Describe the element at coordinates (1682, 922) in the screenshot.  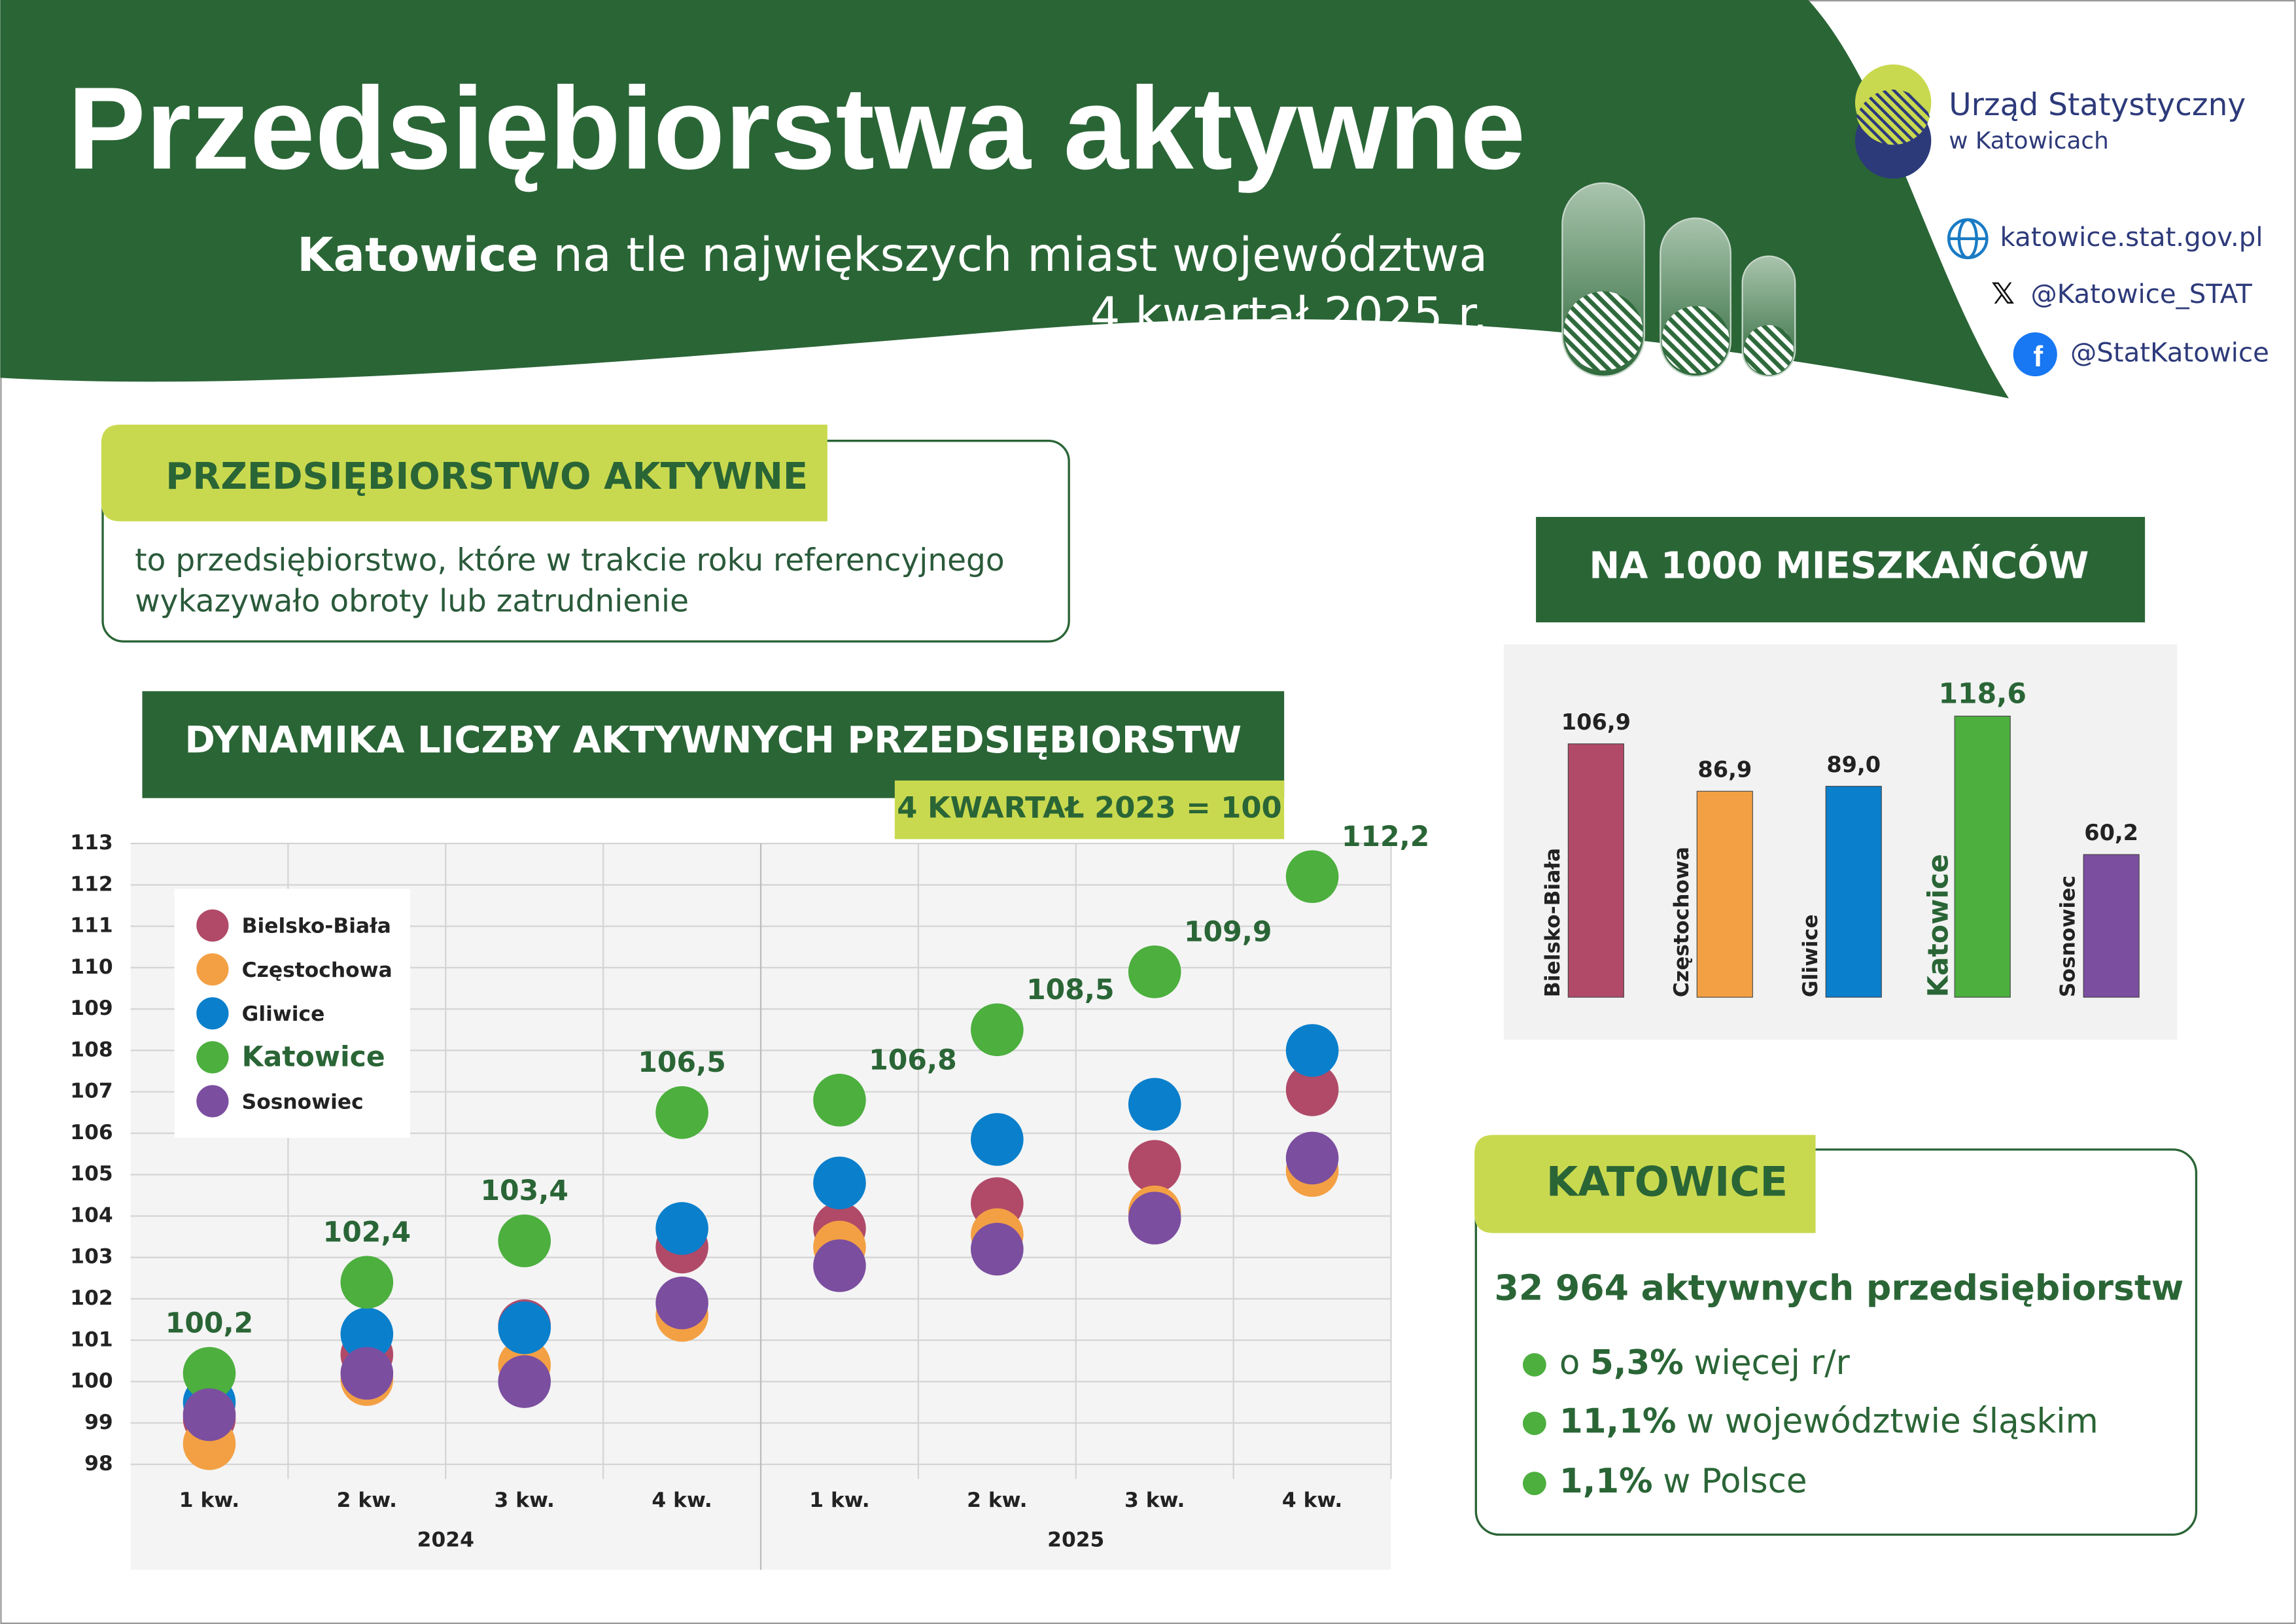
I see `category-label: Częstochowa` at that location.